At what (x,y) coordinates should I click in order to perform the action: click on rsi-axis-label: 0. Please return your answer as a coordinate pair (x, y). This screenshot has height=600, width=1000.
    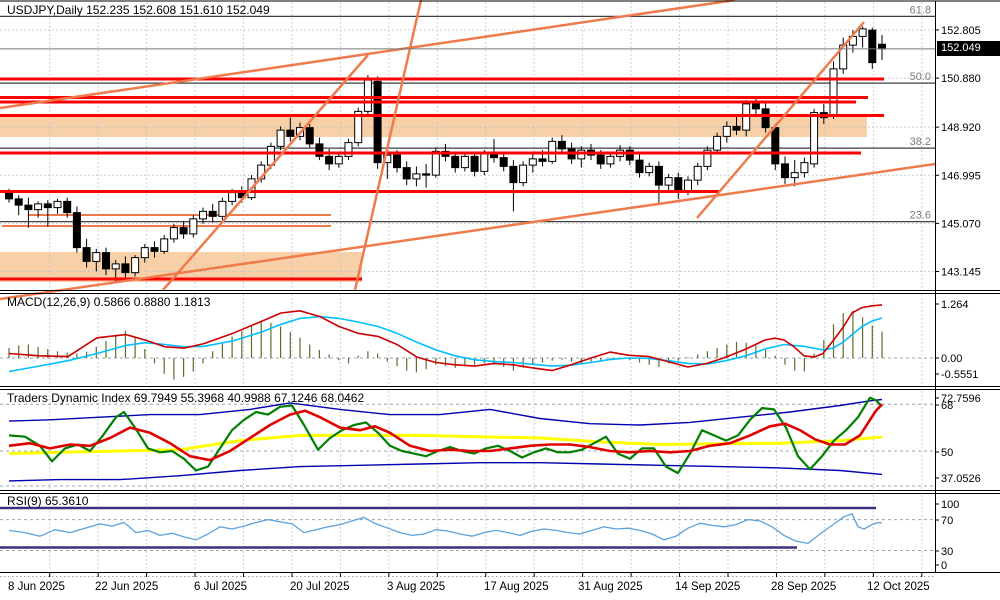
    Looking at the image, I should click on (944, 566).